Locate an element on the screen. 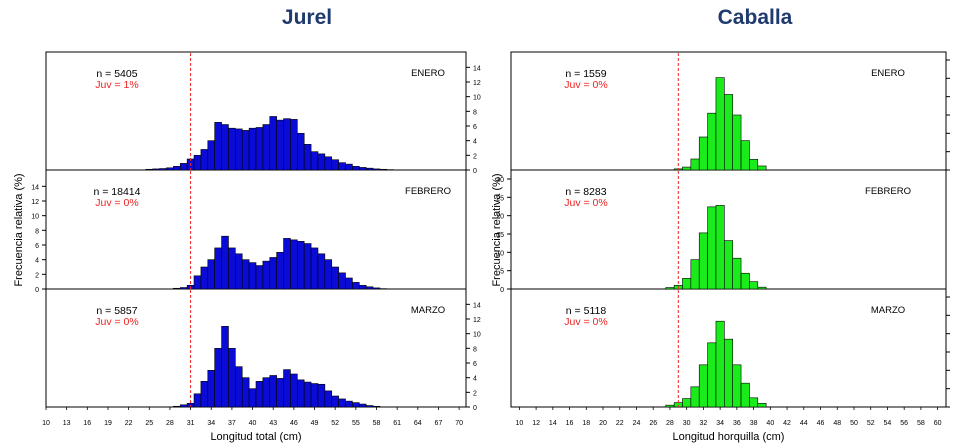 This screenshot has width=955, height=444. x-tick-label: 46 is located at coordinates (821, 423).